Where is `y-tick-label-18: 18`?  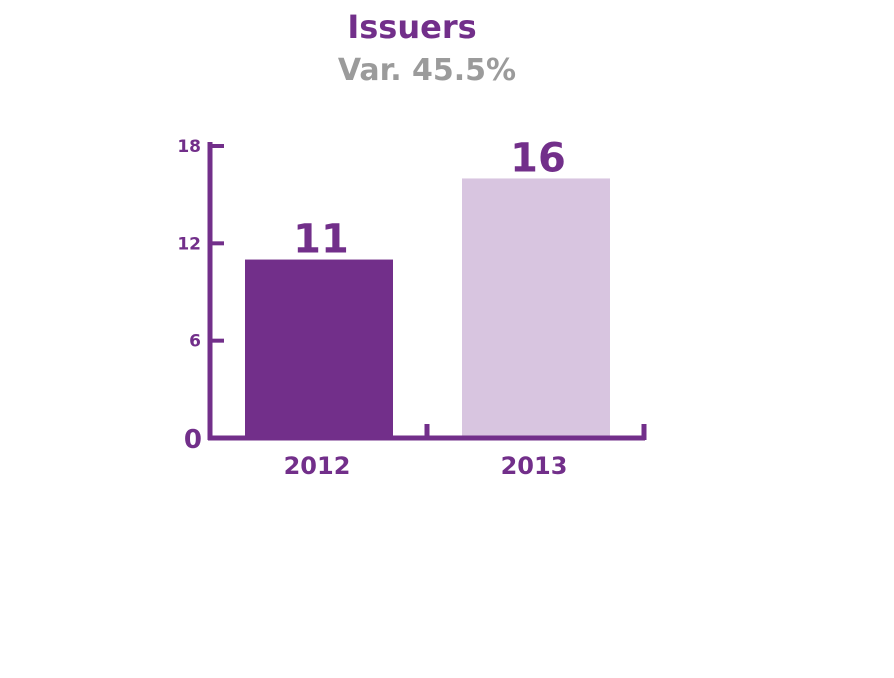 y-tick-label-18: 18 is located at coordinates (189, 147).